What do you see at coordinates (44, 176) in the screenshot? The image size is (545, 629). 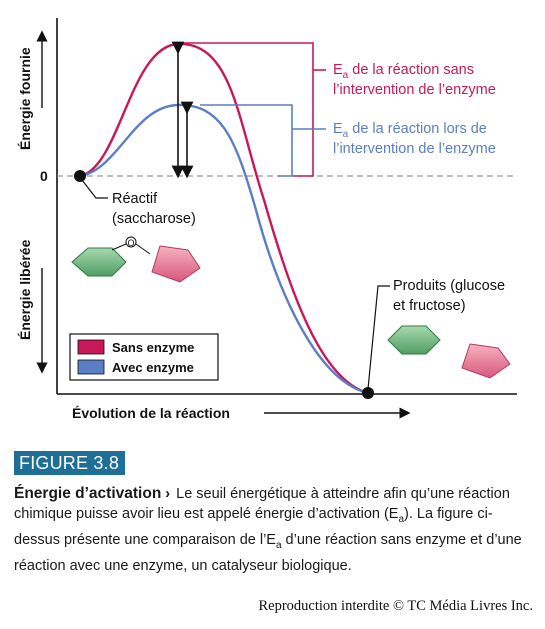 I see `zero-label: 0` at bounding box center [44, 176].